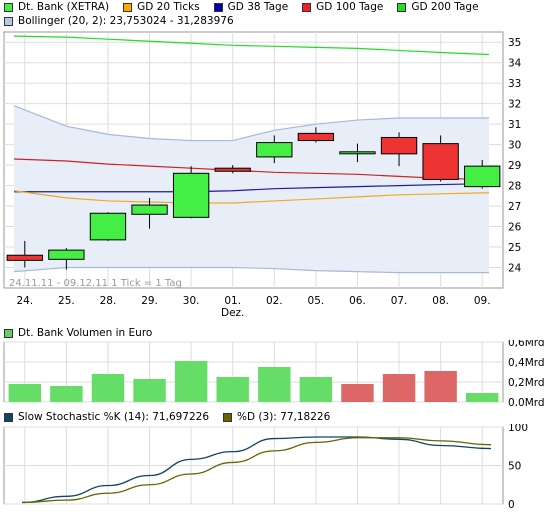  Describe the element at coordinates (514, 43) in the screenshot. I see `y-tick-label: 35` at that location.